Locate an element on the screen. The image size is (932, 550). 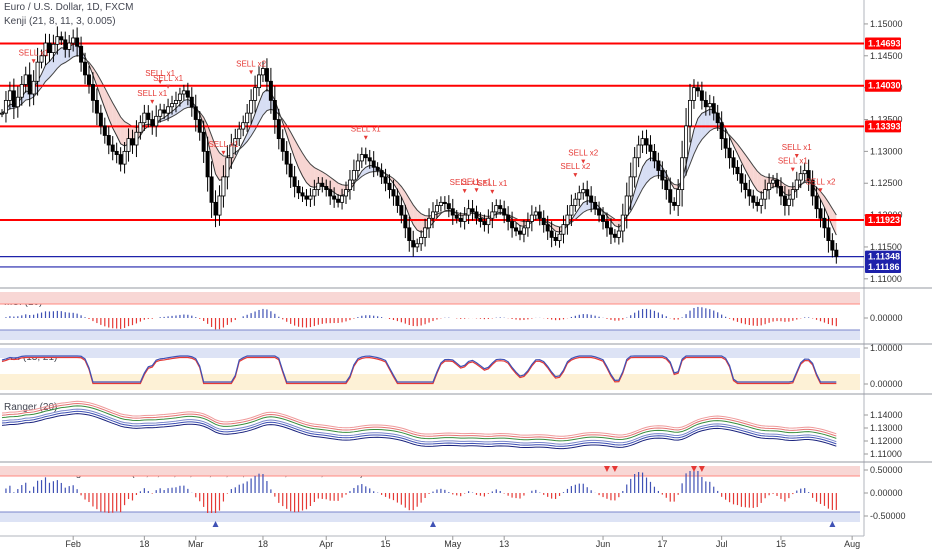
sell-signal-label: SELL x1 is located at coordinates (34, 52).